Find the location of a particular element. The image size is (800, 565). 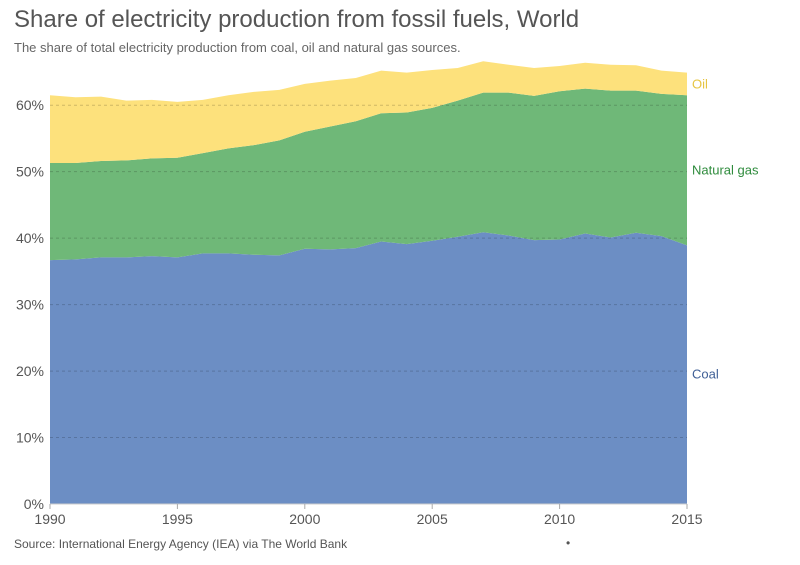

y-tick-label: 10% is located at coordinates (30, 438).